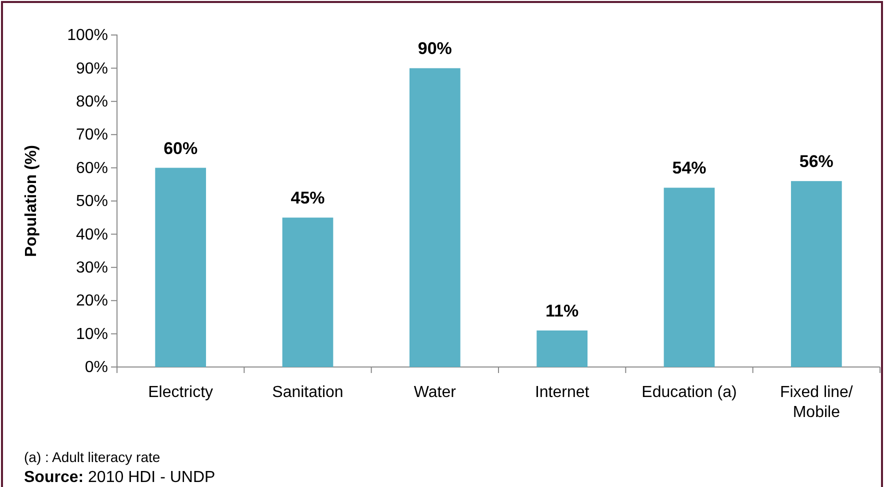 The image size is (896, 487). I want to click on y-axis-title: Population (%), so click(31, 201).